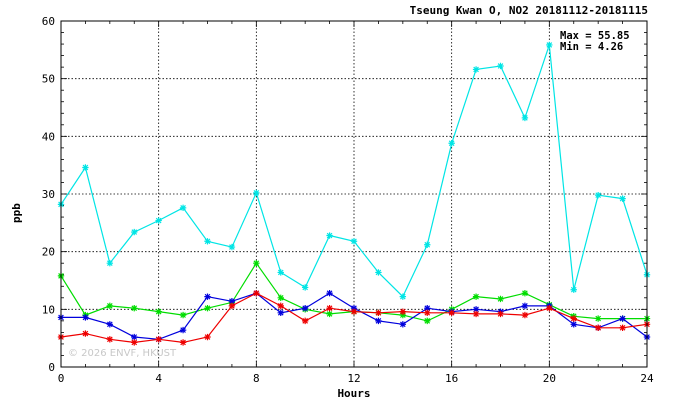 The width and height of the screenshot is (674, 409). Describe the element at coordinates (354, 318) in the screenshot. I see `series-line` at that location.